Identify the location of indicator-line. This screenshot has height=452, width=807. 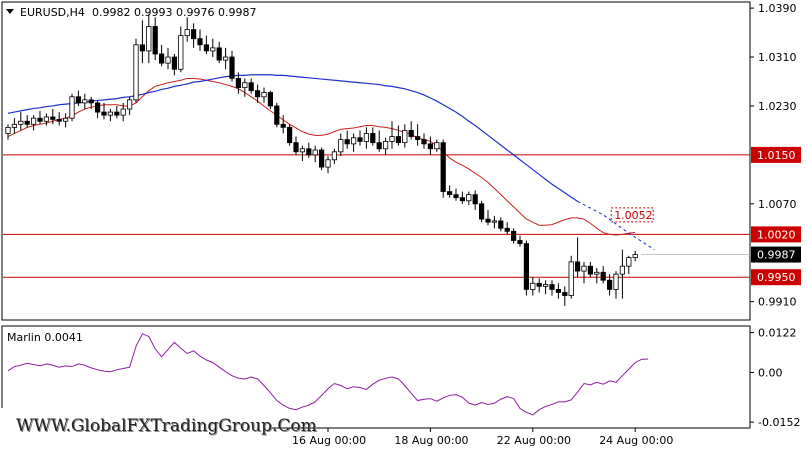
(328, 374).